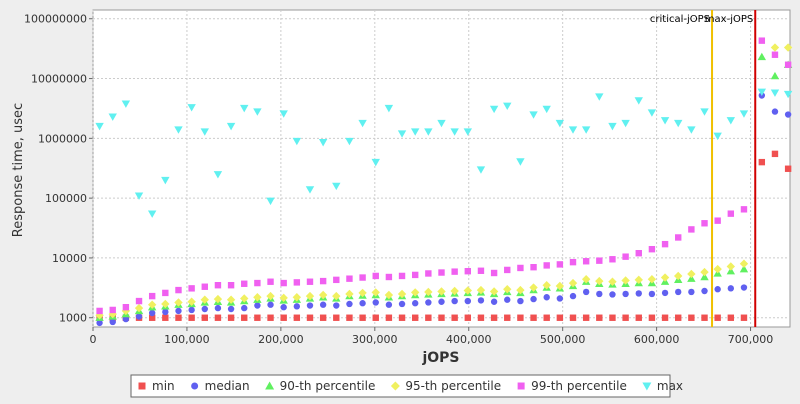  What do you see at coordinates (729, 19) in the screenshot?
I see `marker-label: max-jOPS` at bounding box center [729, 19].